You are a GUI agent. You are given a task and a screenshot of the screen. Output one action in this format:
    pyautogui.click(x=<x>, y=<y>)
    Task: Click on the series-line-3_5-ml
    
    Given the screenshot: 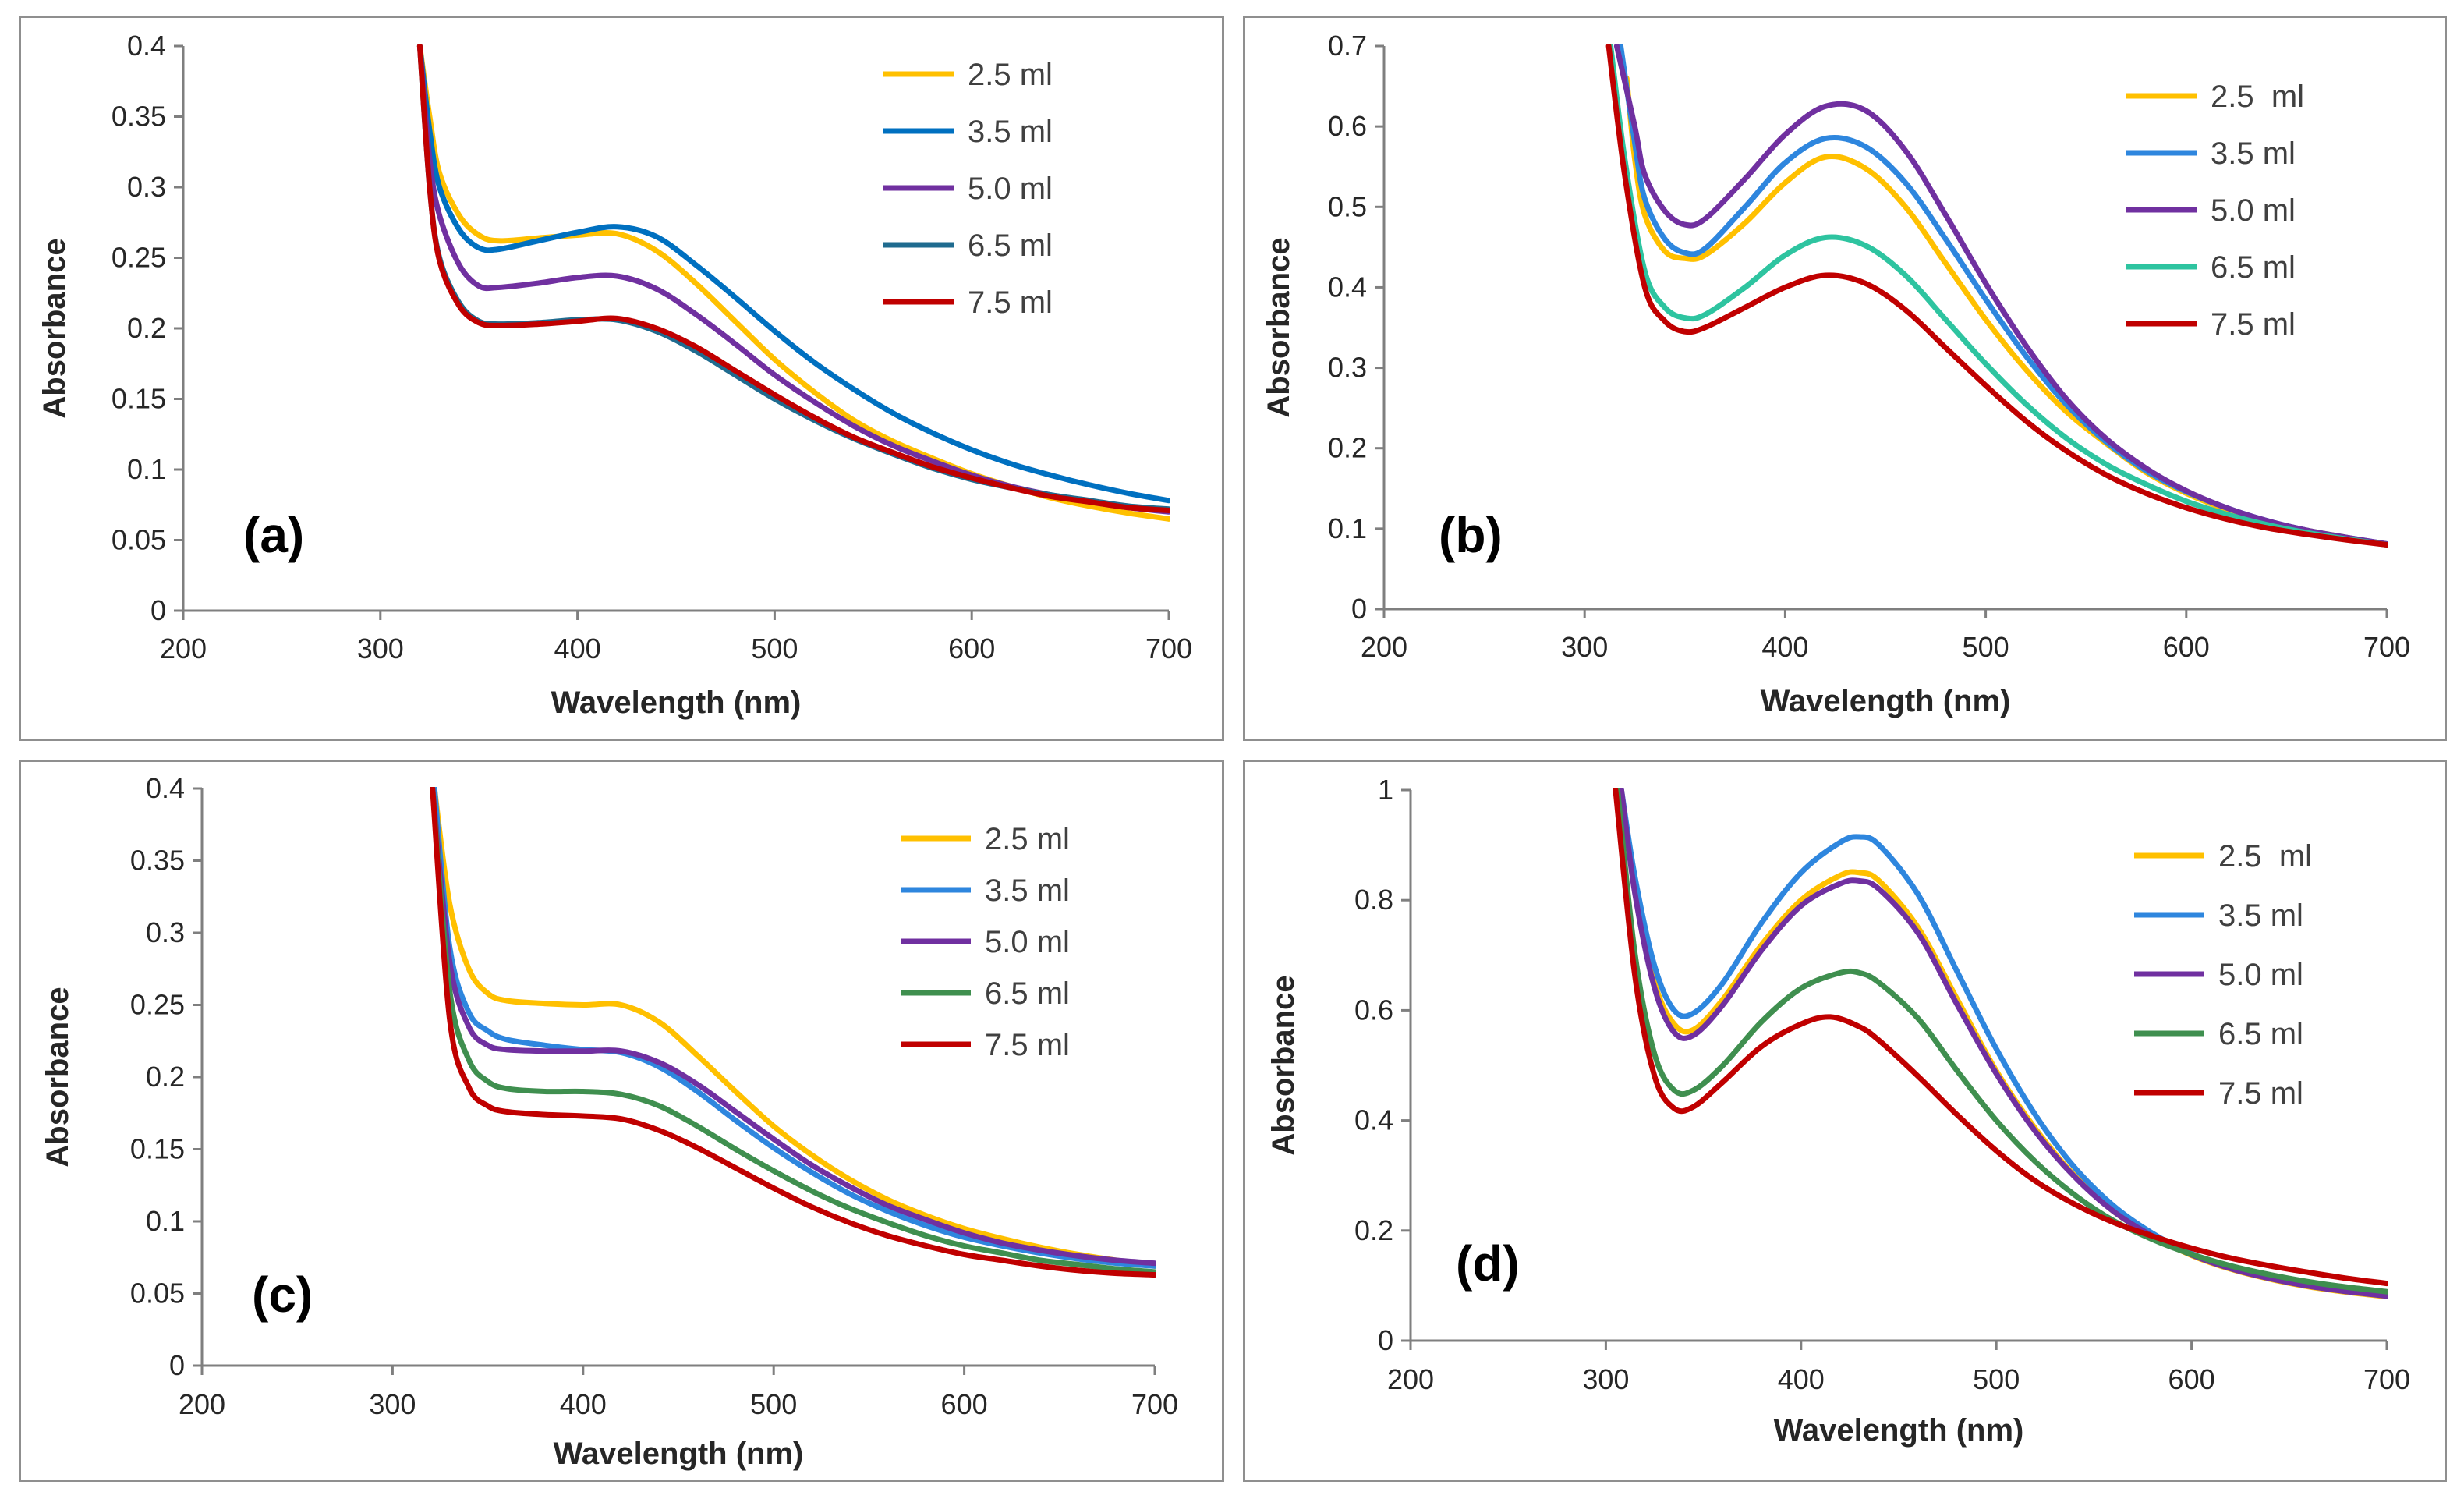 What is the action you would take?
    pyautogui.click(x=793, y=274)
    